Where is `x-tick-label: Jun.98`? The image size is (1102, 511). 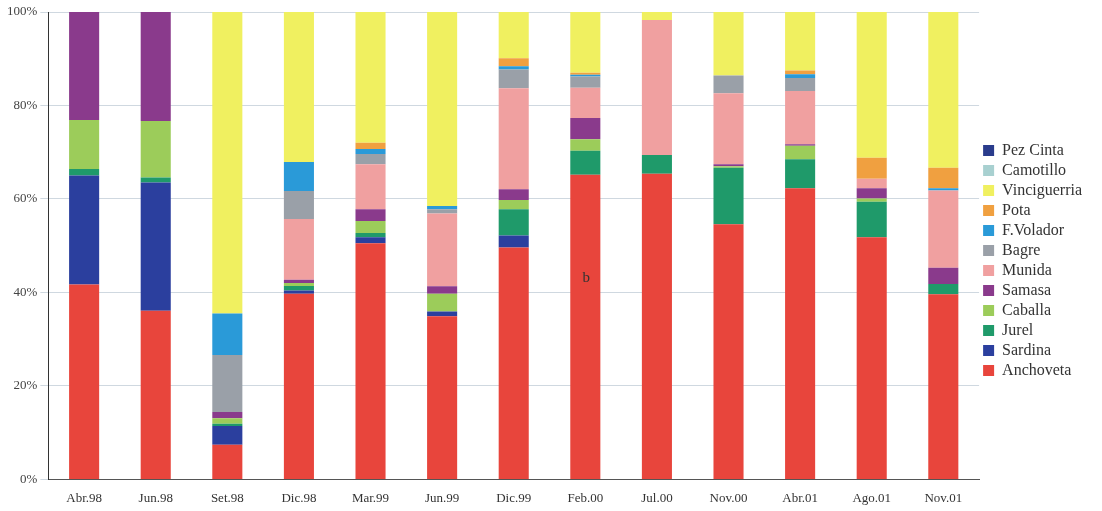 x-tick-label: Jun.98 is located at coordinates (155, 497).